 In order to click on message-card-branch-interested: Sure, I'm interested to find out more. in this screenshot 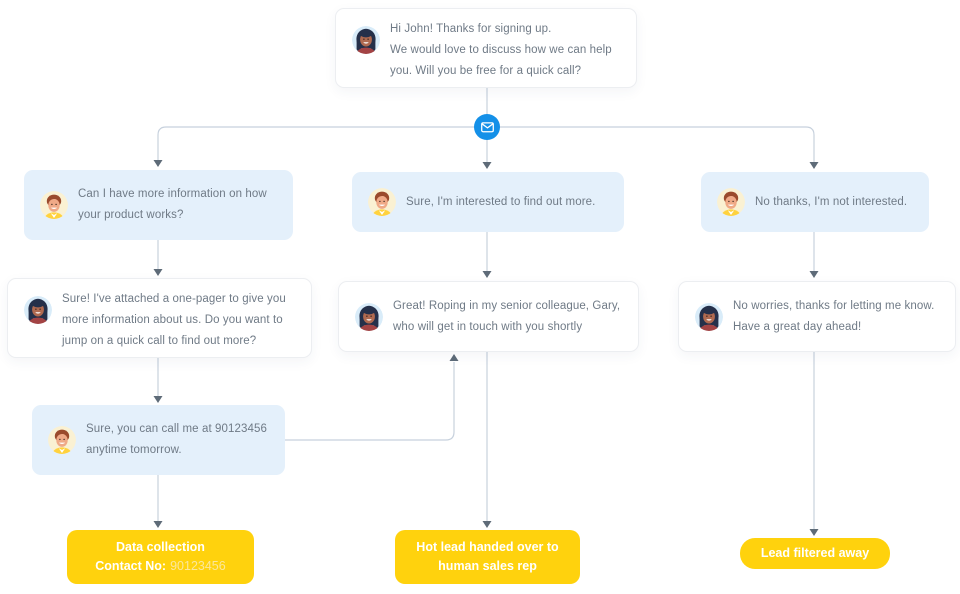, I will do `click(488, 202)`.